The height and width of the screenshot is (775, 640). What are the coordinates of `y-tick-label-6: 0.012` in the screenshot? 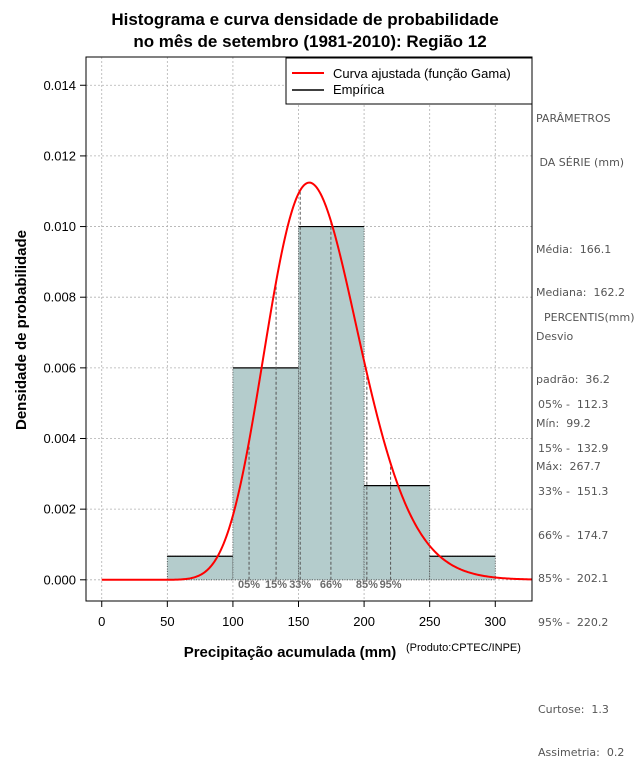 It's located at (59, 155).